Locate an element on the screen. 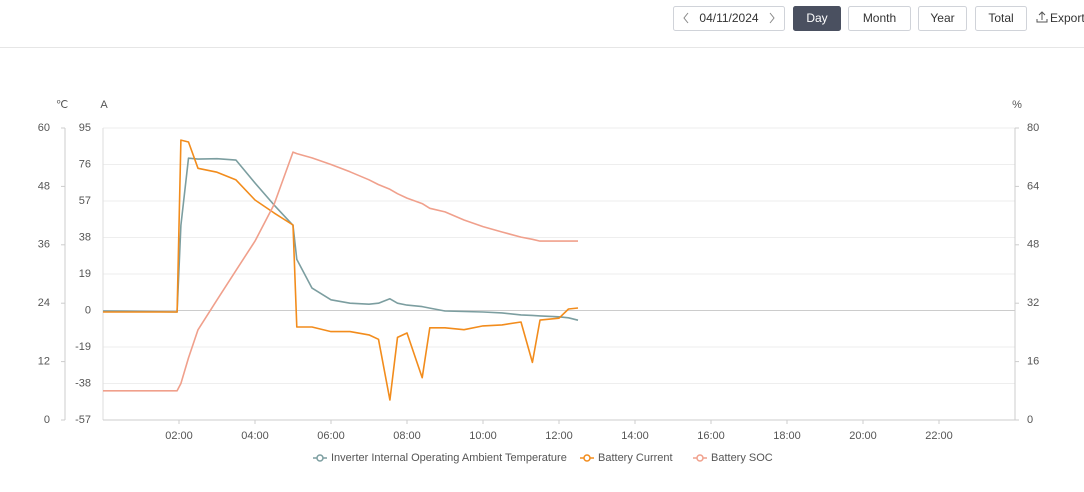  legend-label: Battery SOC is located at coordinates (742, 458).